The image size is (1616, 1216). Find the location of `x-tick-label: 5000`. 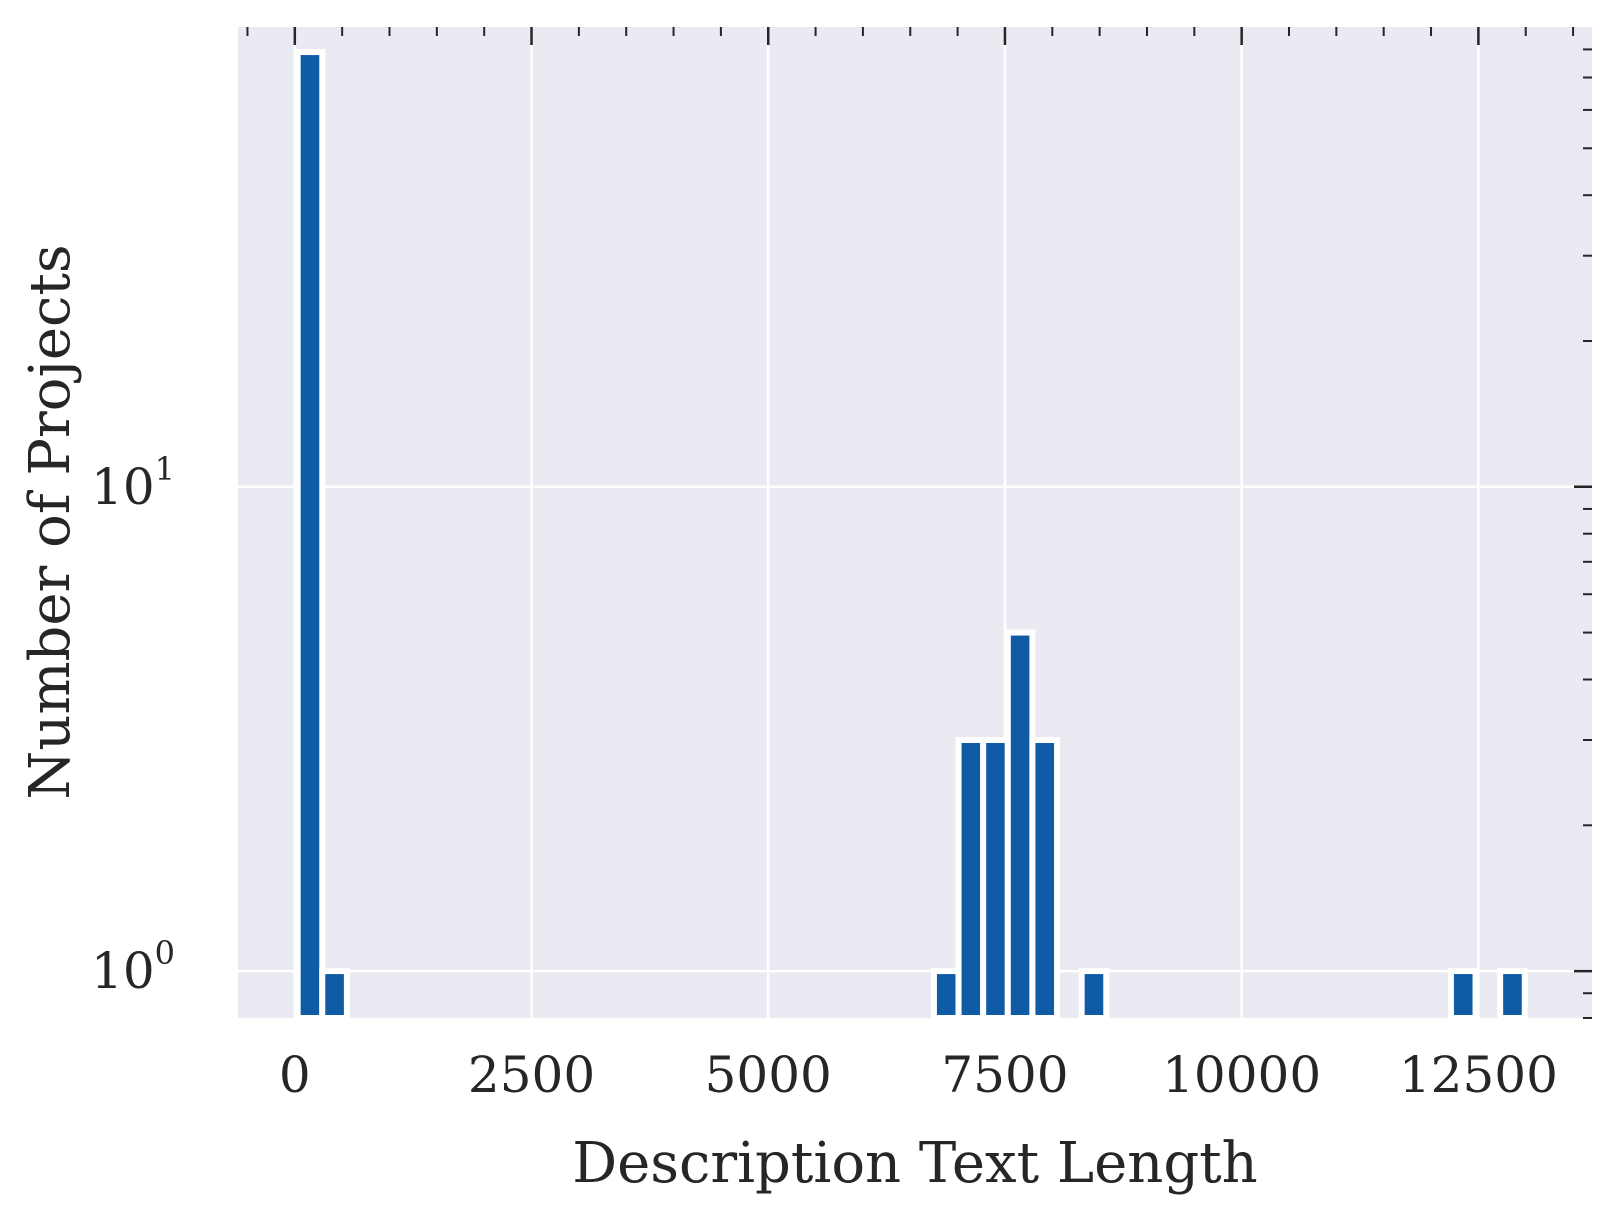

x-tick-label: 5000 is located at coordinates (768, 1075).